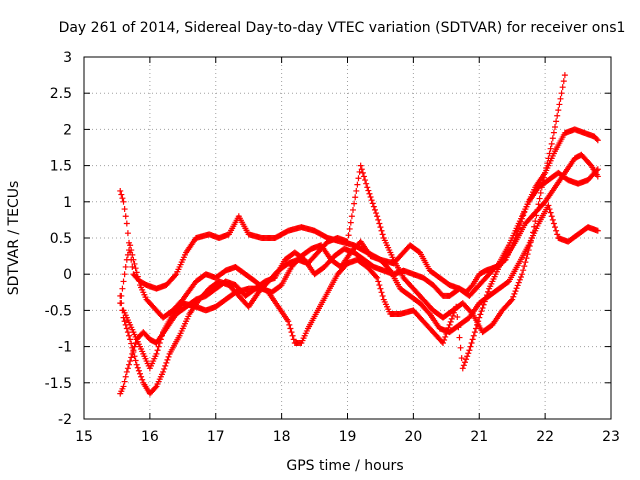 Image resolution: width=640 pixels, height=480 pixels. What do you see at coordinates (67, 58) in the screenshot?
I see `y-tick-label: 3` at bounding box center [67, 58].